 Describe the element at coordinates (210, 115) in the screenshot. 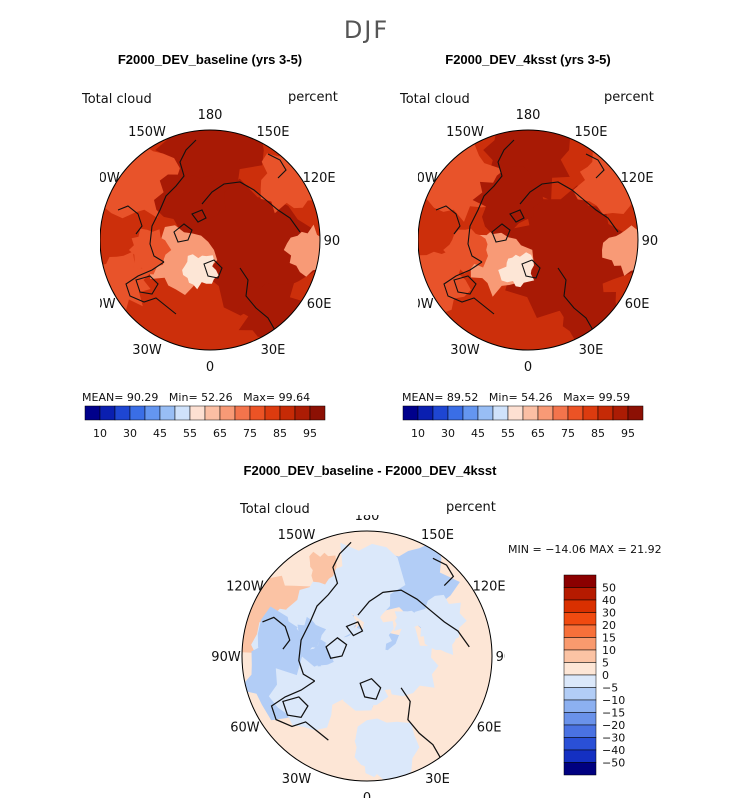

I see `panel1-lon-label-top: 180` at that location.